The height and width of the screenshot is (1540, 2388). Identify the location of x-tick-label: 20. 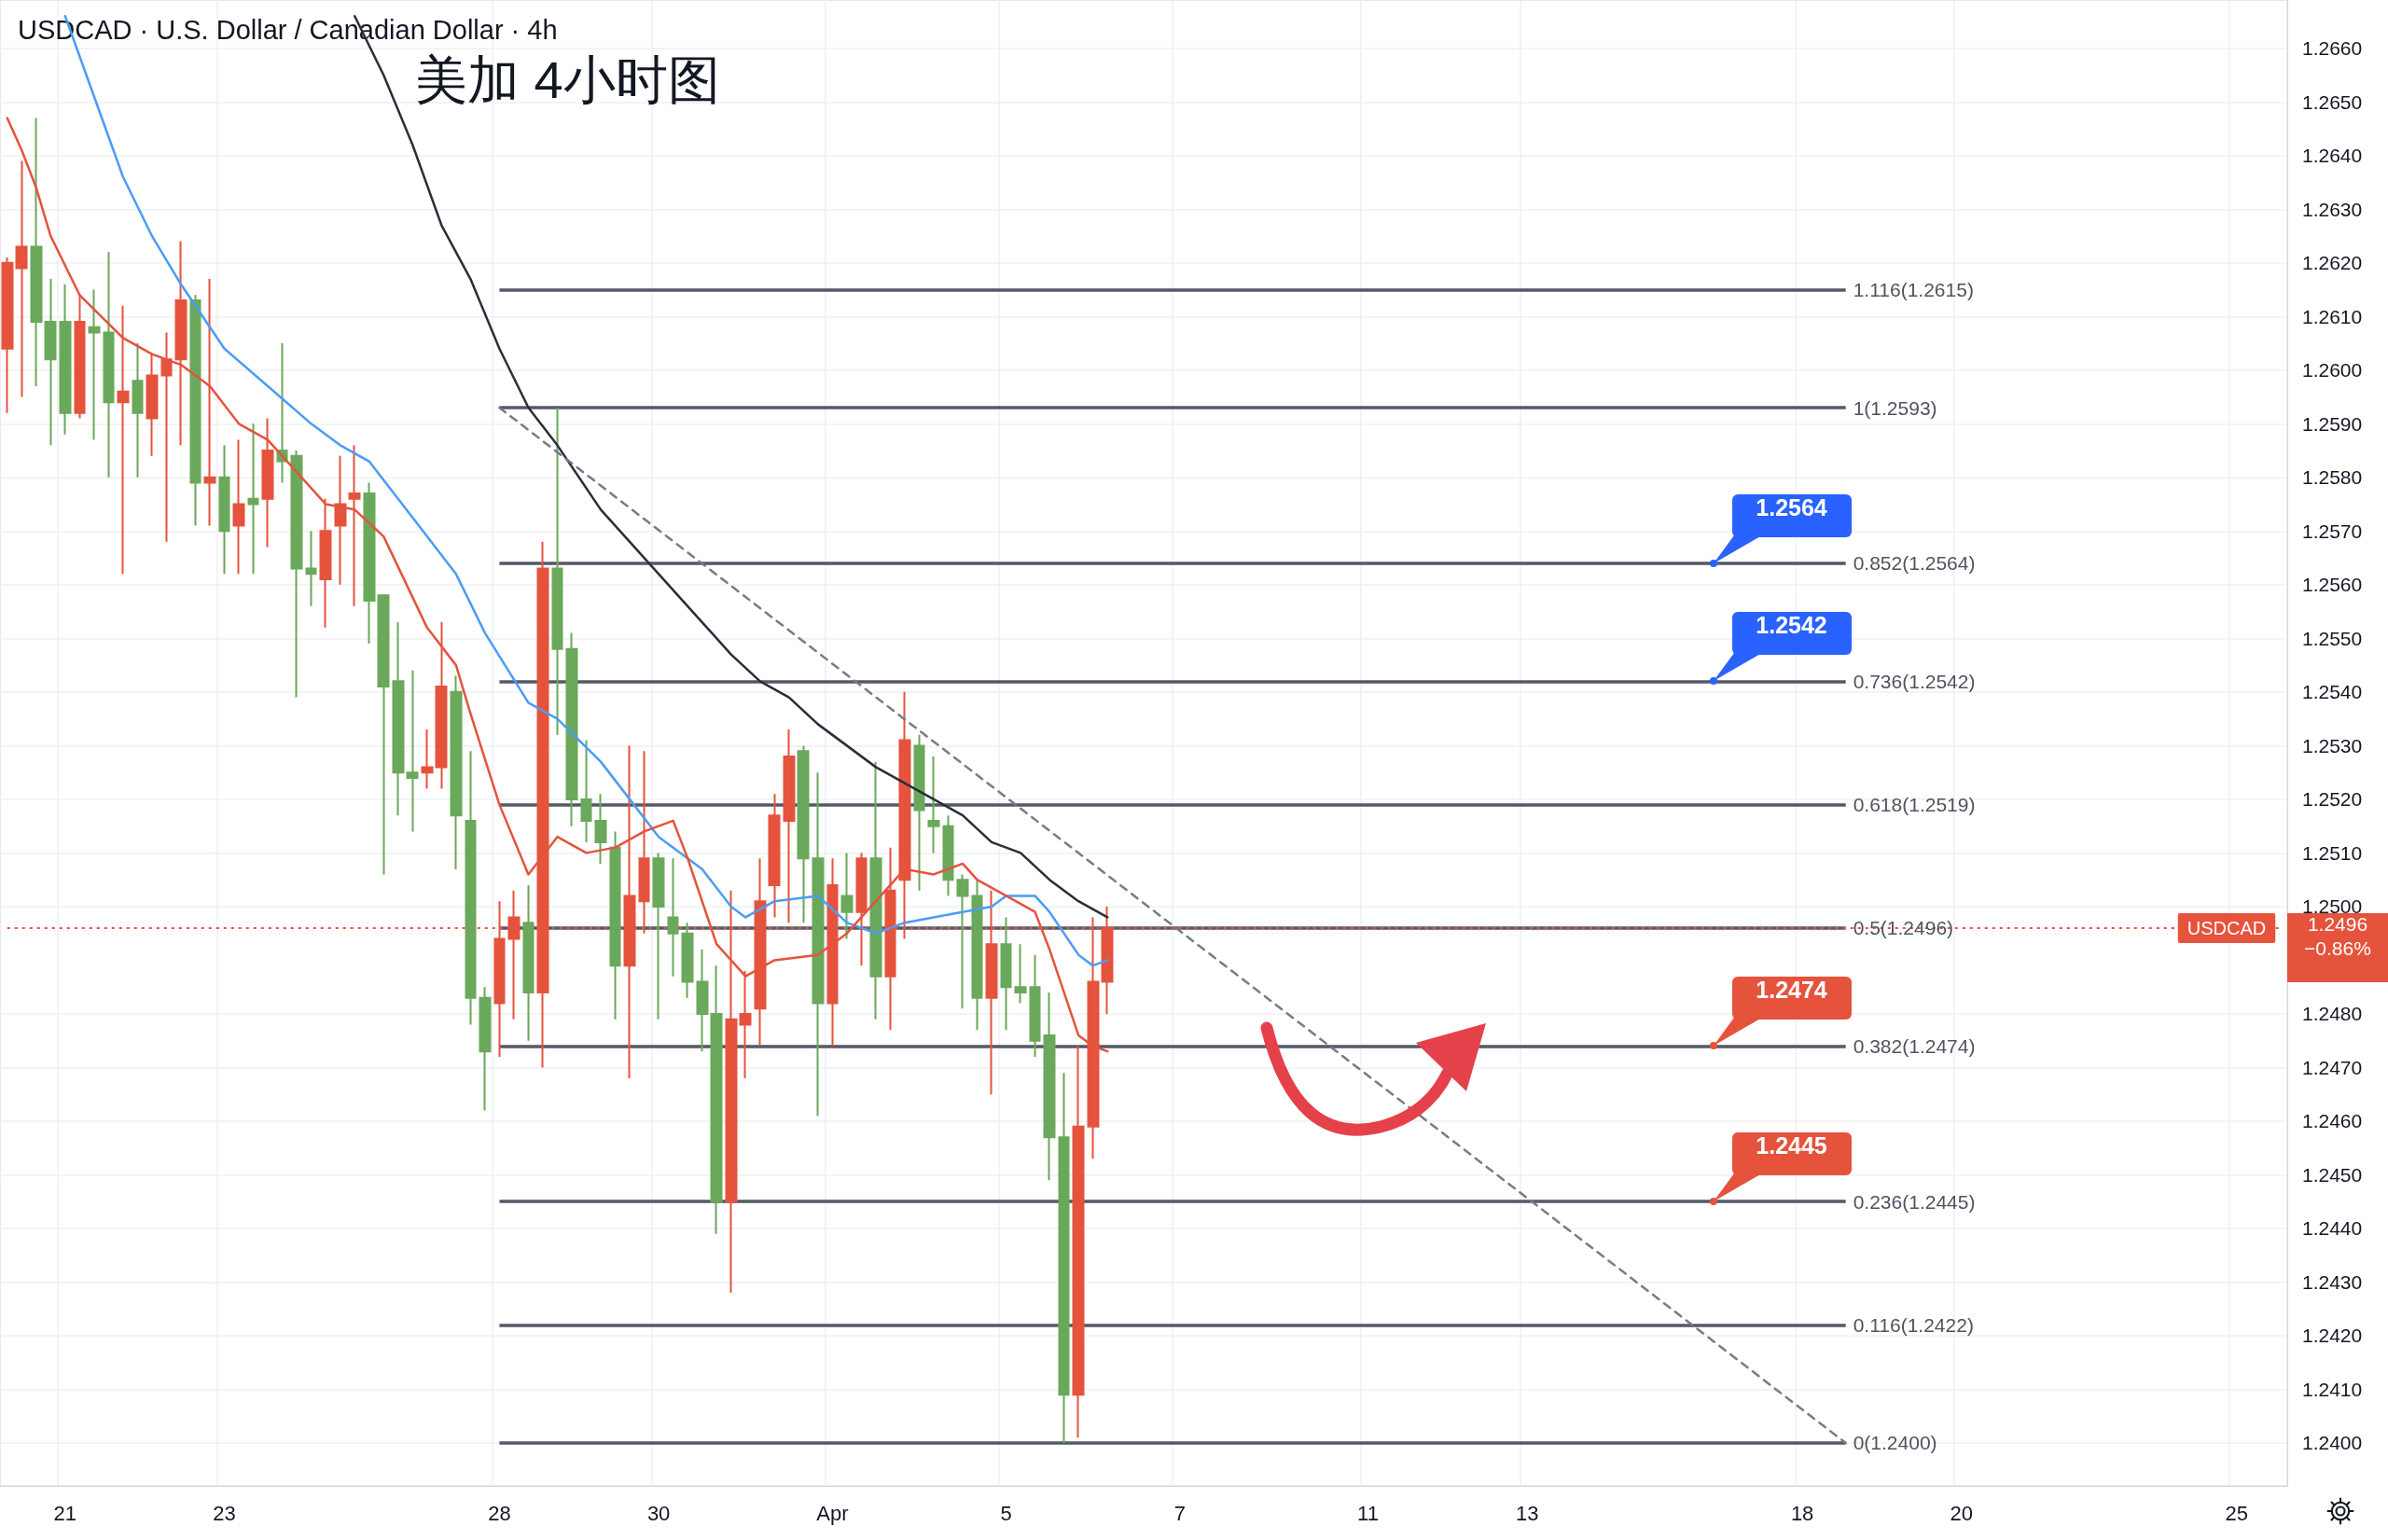
(1962, 1513).